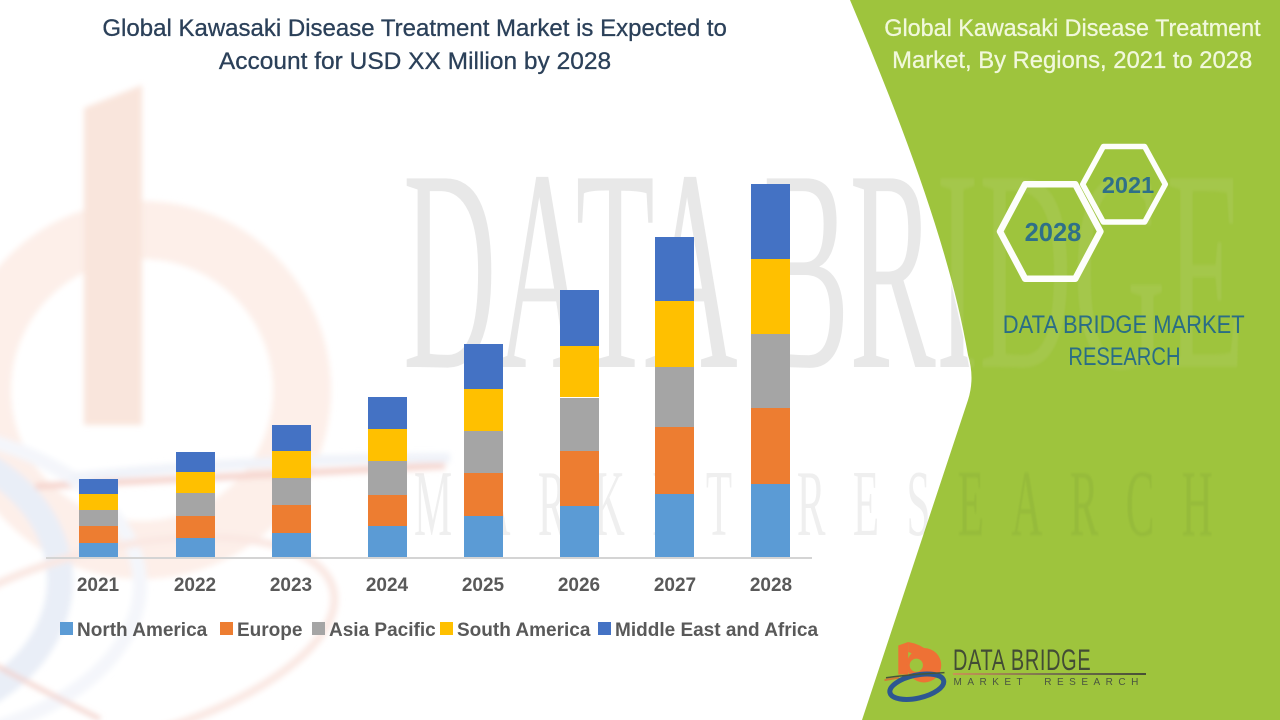 Image resolution: width=1280 pixels, height=720 pixels. I want to click on svg-text: 2021, so click(1128, 185).